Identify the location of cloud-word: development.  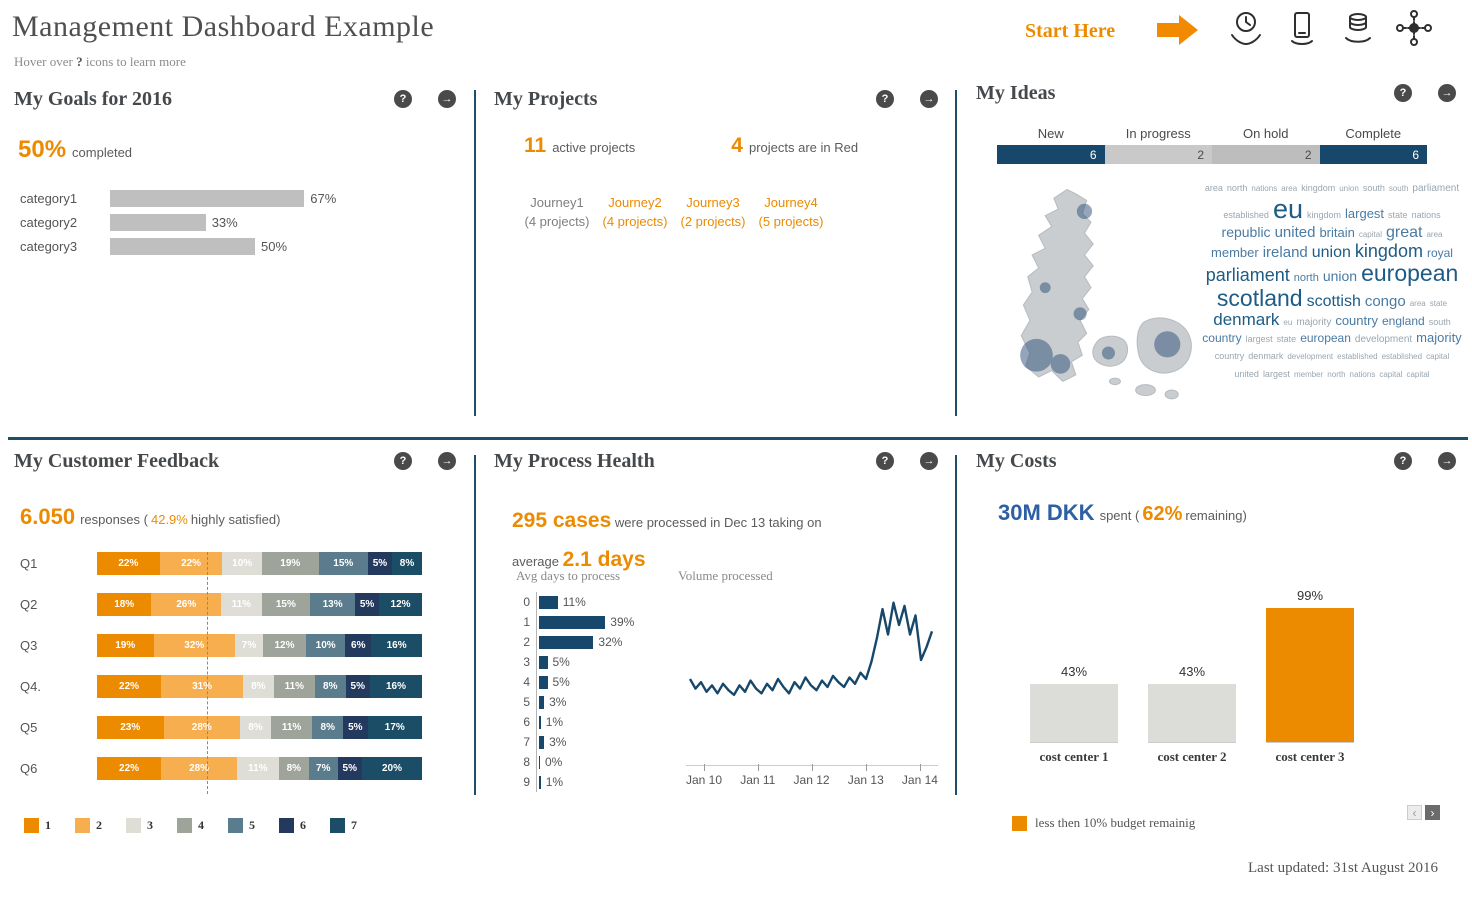
(1383, 340).